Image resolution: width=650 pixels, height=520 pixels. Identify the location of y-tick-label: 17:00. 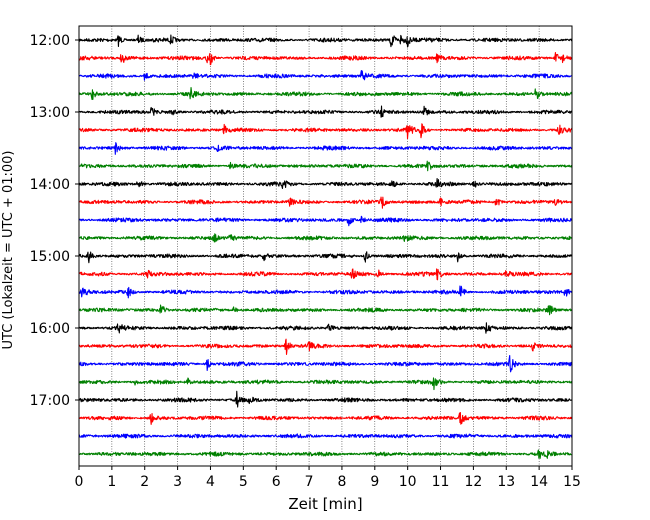
(50, 401).